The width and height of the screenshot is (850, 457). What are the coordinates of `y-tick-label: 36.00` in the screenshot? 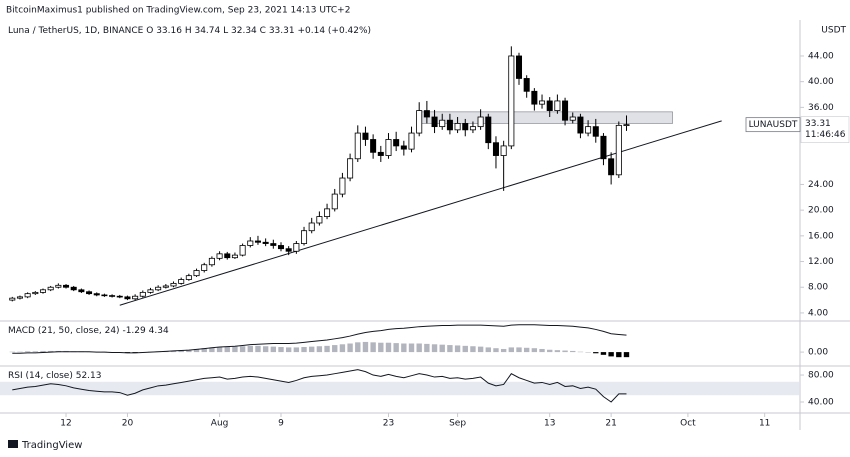 It's located at (821, 108).